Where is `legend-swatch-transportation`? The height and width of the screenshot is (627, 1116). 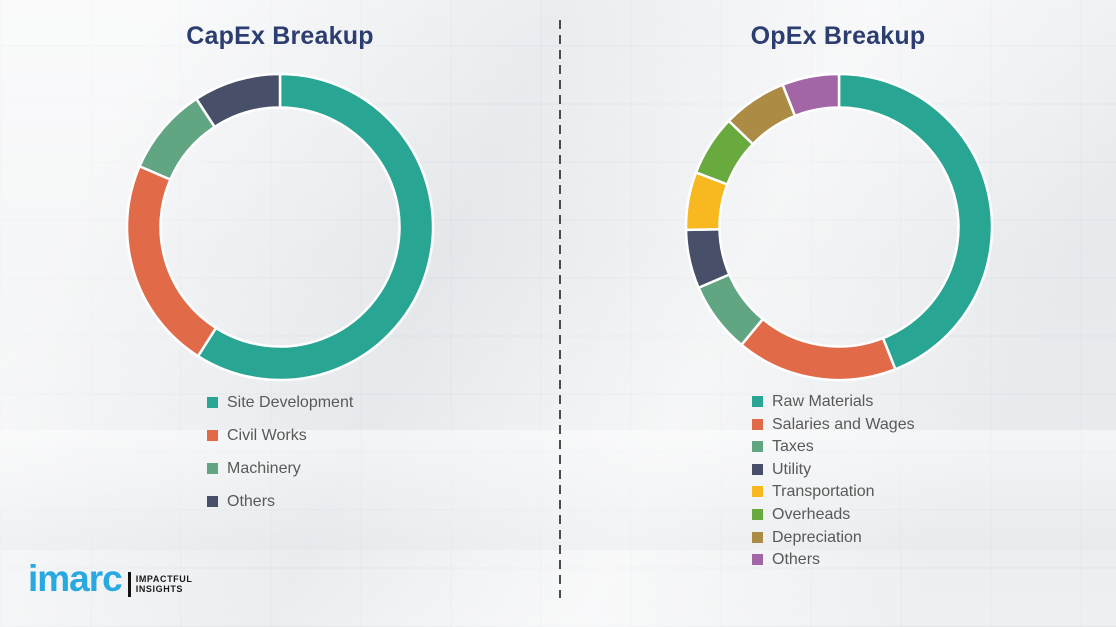
legend-swatch-transportation is located at coordinates (757, 492).